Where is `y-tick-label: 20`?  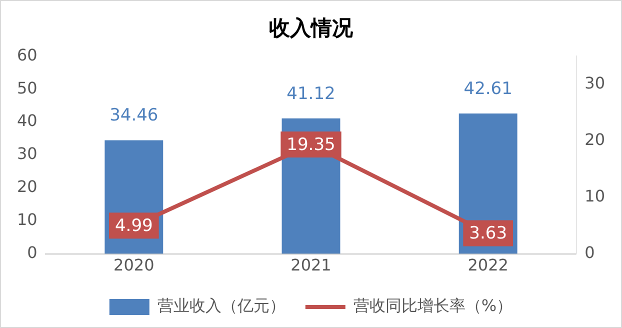
y-tick-label: 20 is located at coordinates (27, 186).